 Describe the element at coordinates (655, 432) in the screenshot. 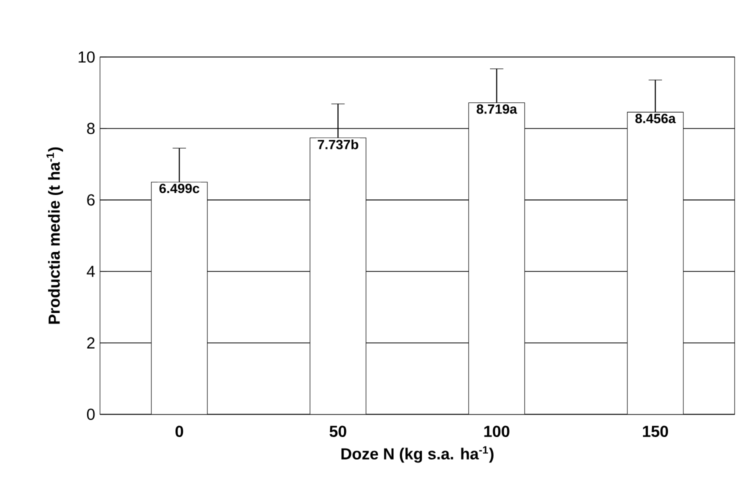

I see `x-tick-label: 150` at that location.